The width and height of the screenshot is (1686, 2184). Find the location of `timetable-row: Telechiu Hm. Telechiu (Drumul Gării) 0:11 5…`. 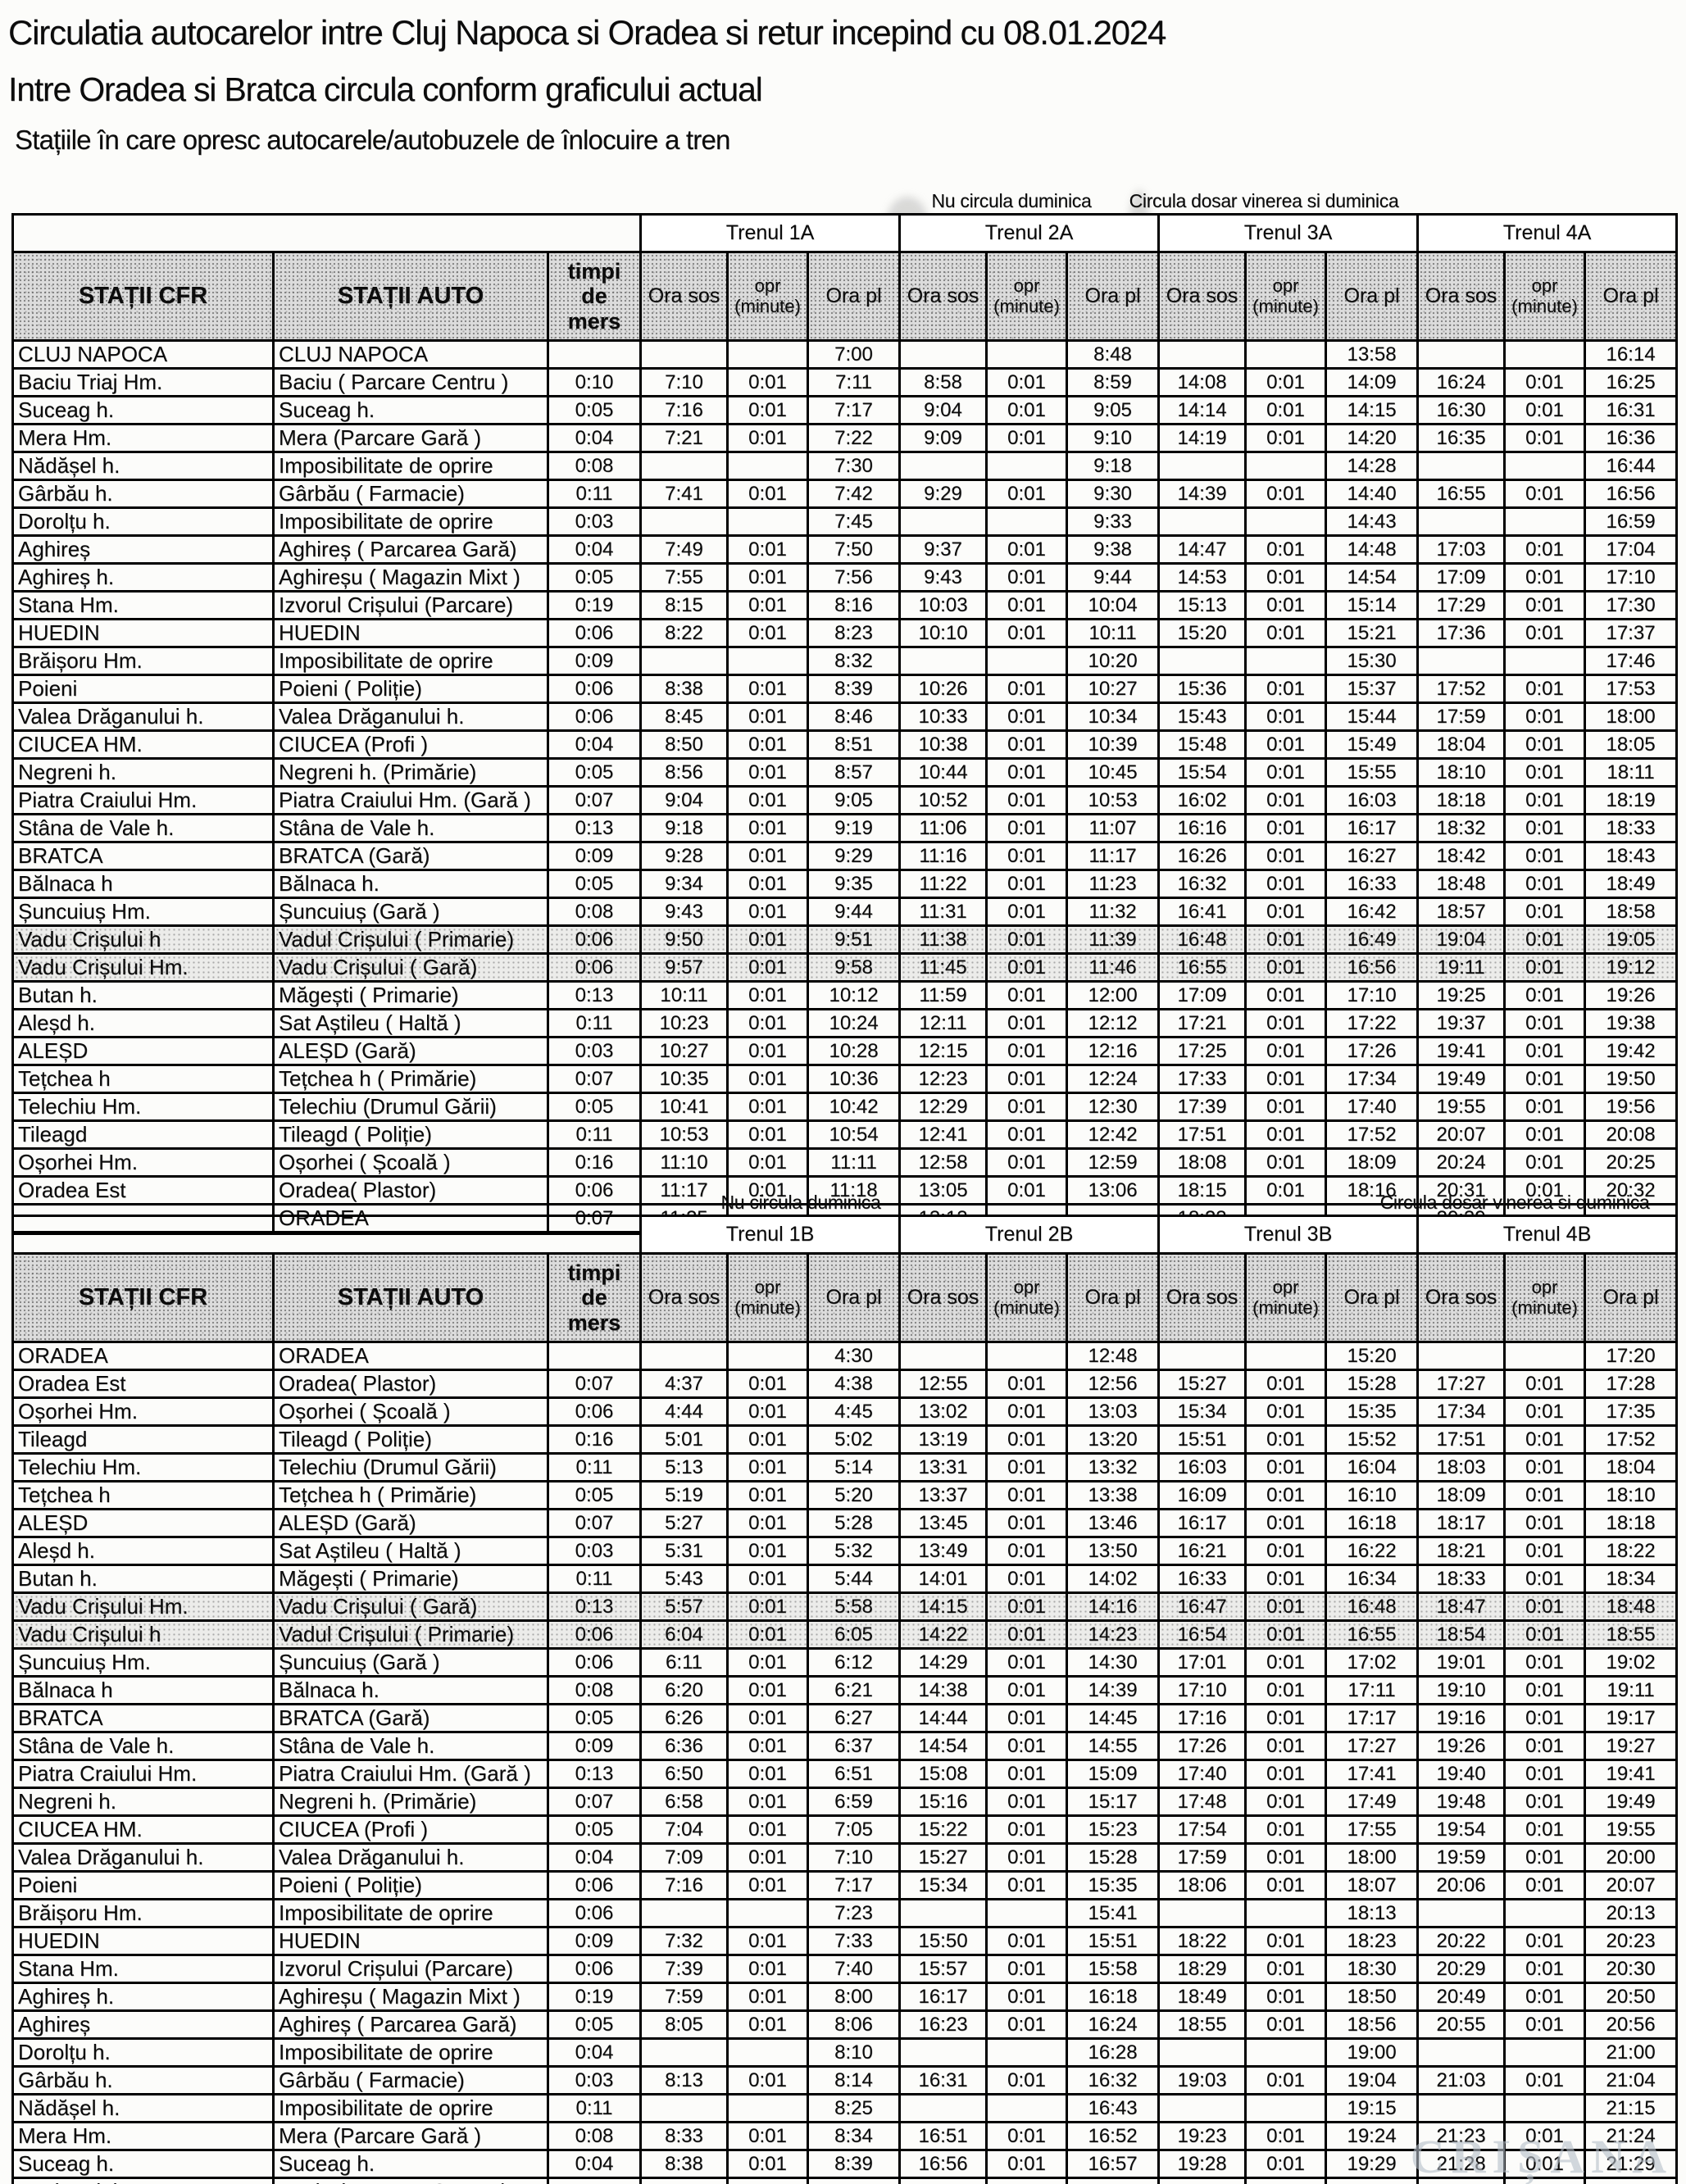

timetable-row: Telechiu Hm. Telechiu (Drumul Gării) 0:11 5… is located at coordinates (845, 1467).